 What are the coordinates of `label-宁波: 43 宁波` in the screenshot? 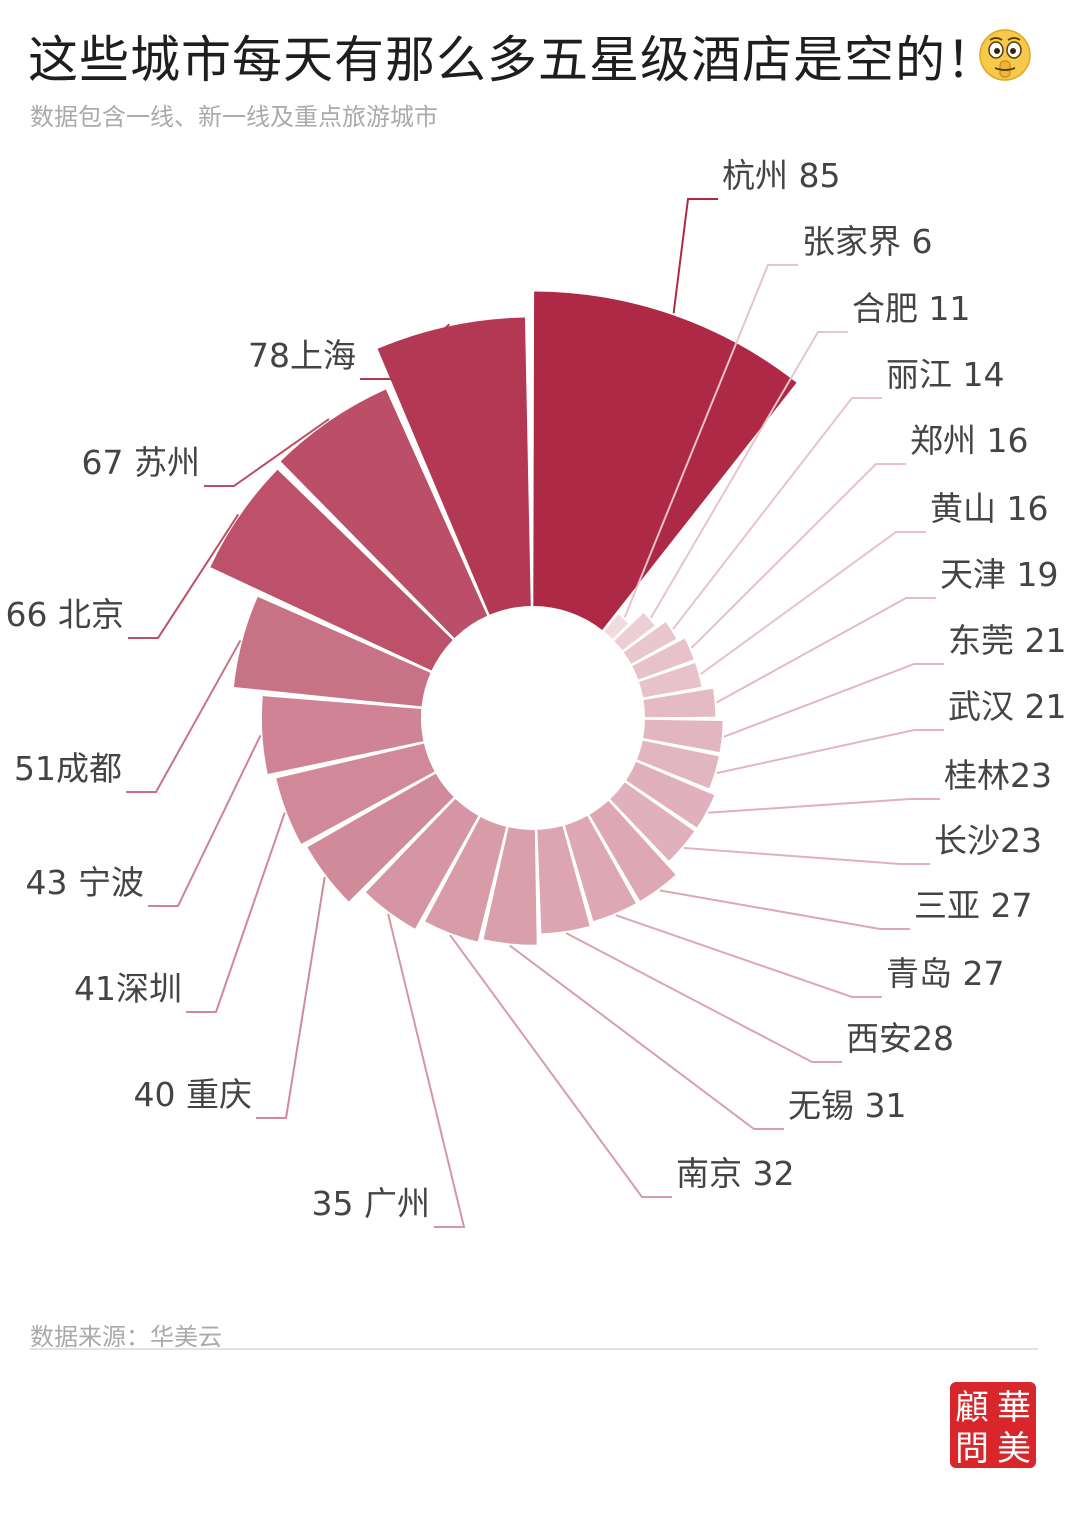 It's located at (85, 882).